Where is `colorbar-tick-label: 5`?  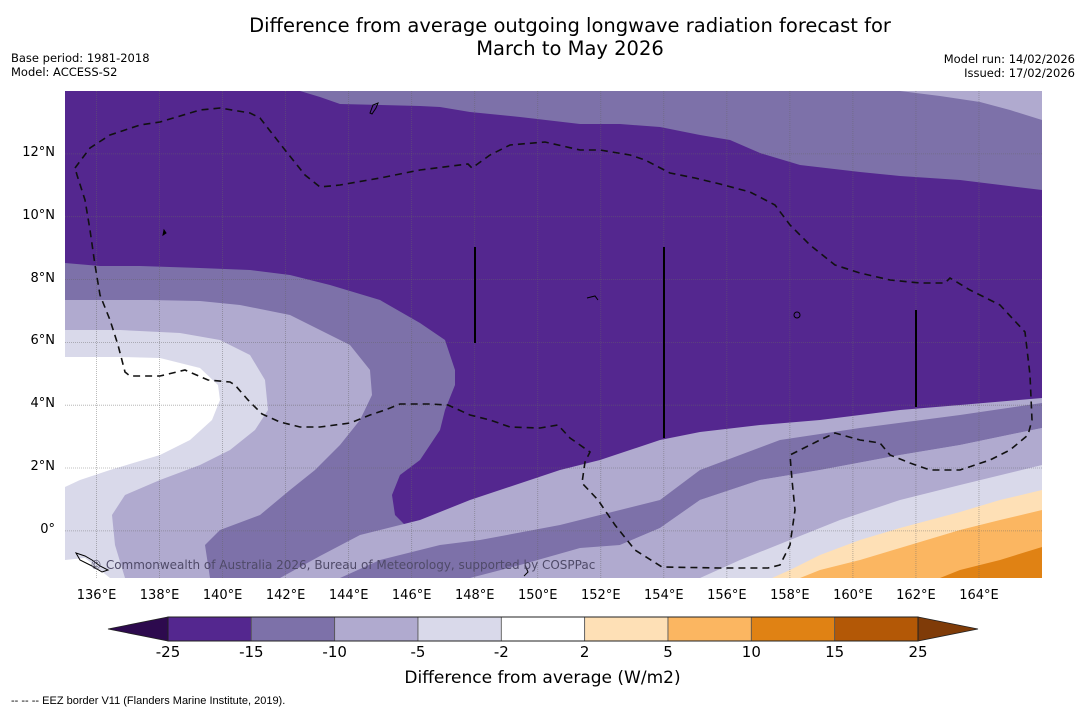
colorbar-tick-label: 5 is located at coordinates (668, 652).